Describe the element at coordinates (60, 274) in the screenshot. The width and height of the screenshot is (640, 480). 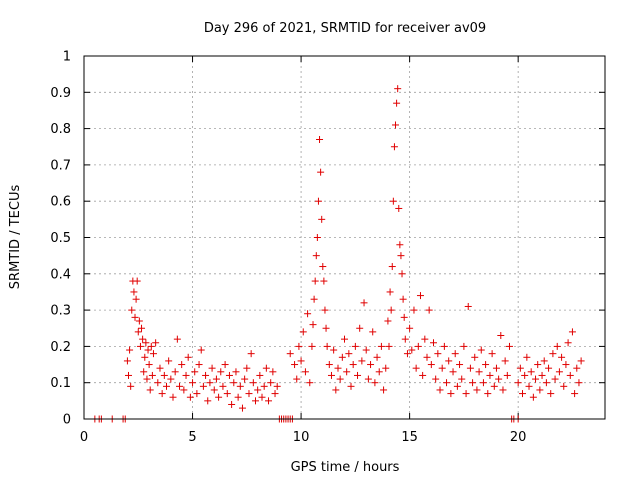
I see `y-tick-label: 0.4` at that location.